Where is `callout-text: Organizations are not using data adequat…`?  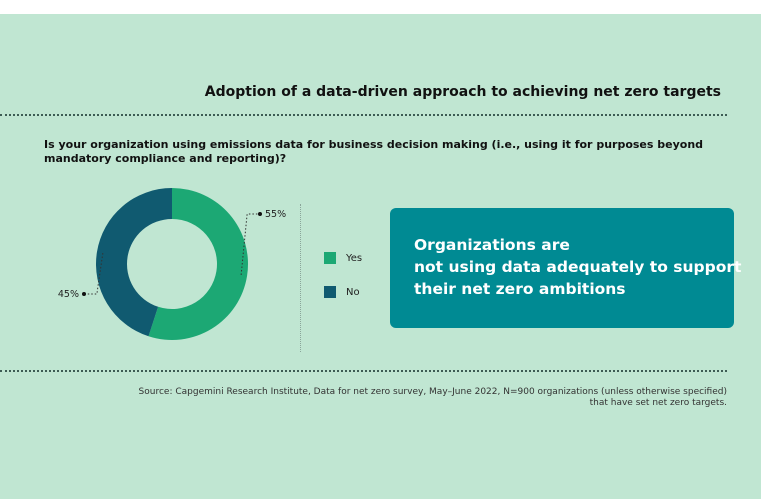
callout-text: Organizations are not using data adequat… is located at coordinates (577, 267).